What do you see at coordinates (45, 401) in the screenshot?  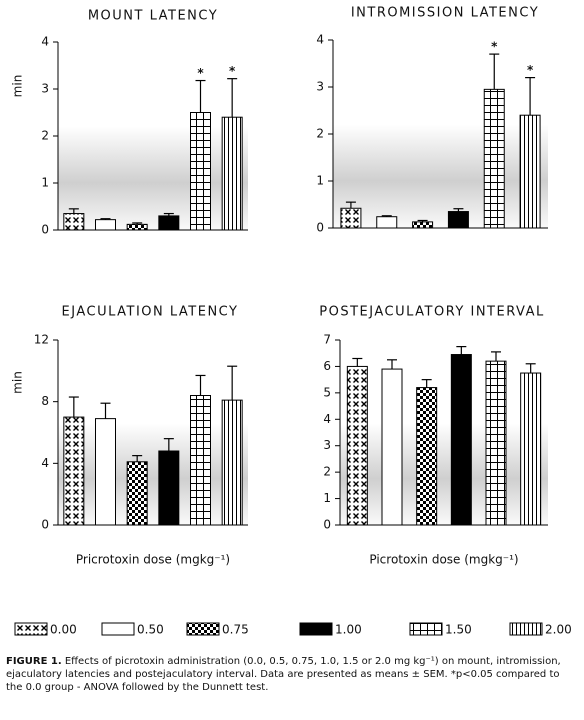 I see `y-tick-label: 8` at bounding box center [45, 401].